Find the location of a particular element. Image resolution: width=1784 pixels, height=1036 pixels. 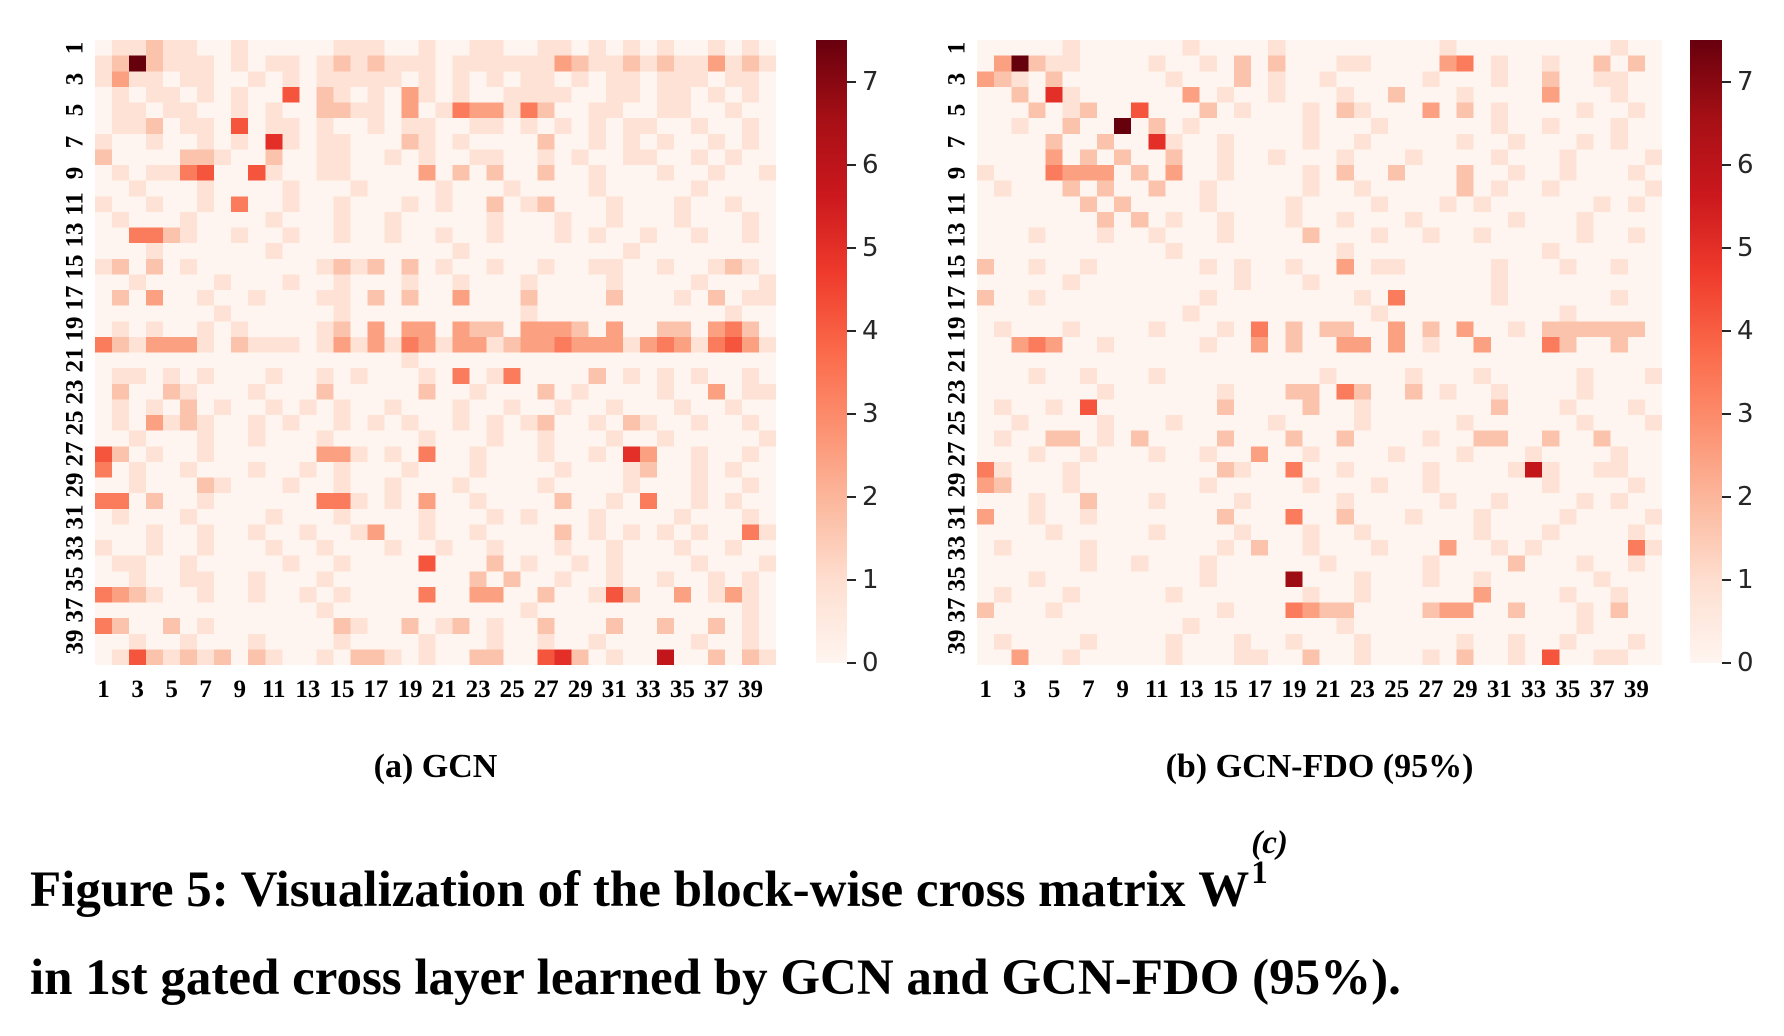

subcaption-b: (b) GCN-FDO (95%) is located at coordinates (1319, 766).